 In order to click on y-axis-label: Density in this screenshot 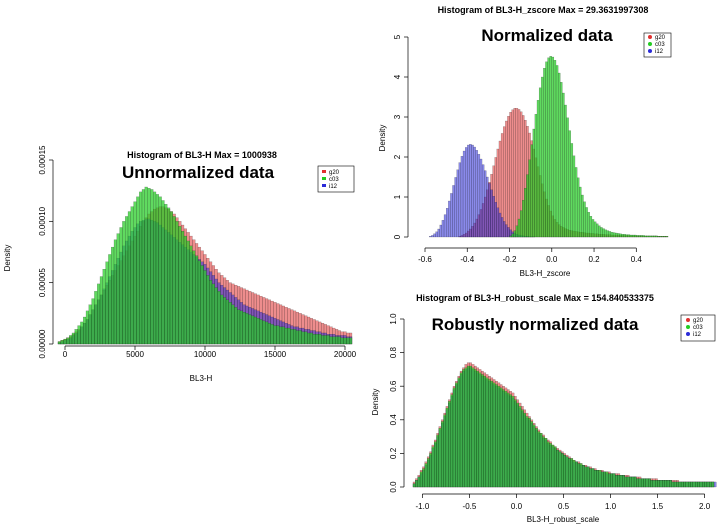, I will do `click(375, 402)`.